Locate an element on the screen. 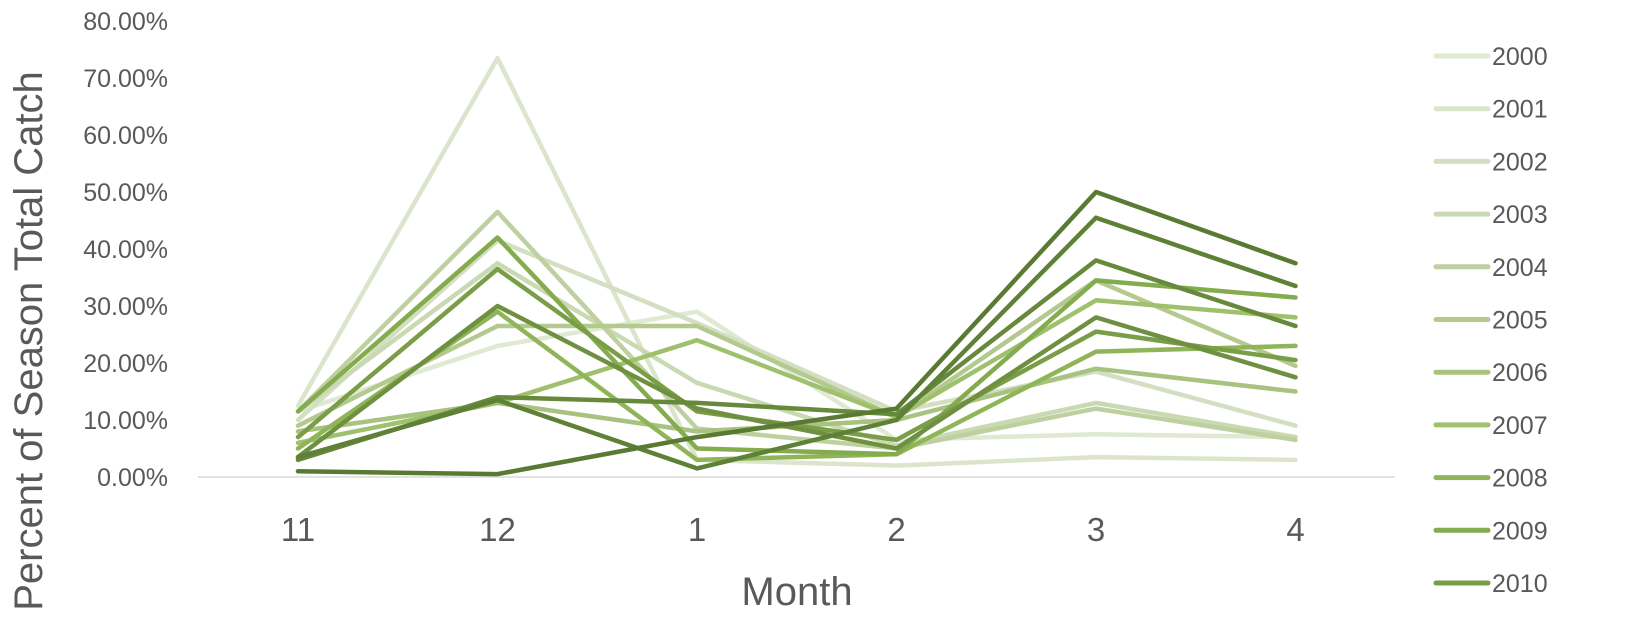 This screenshot has height=639, width=1631. legend-label: 2006 is located at coordinates (1520, 373).